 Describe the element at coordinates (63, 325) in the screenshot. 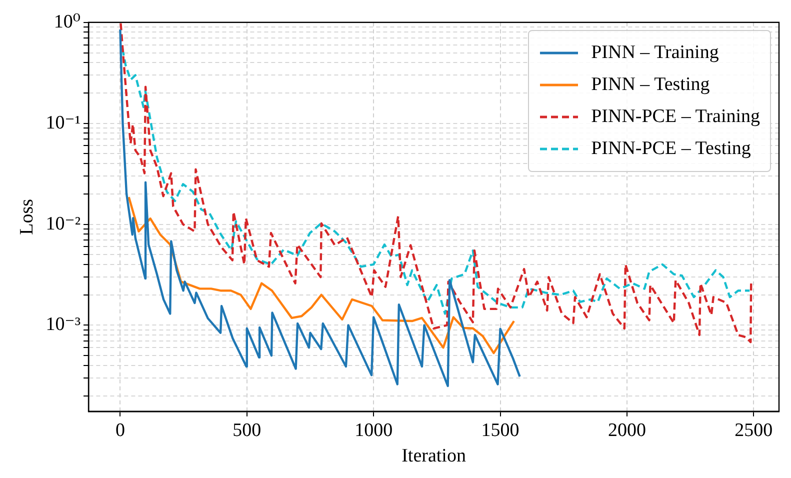

I see `y-tick-label: 10⁻³` at that location.